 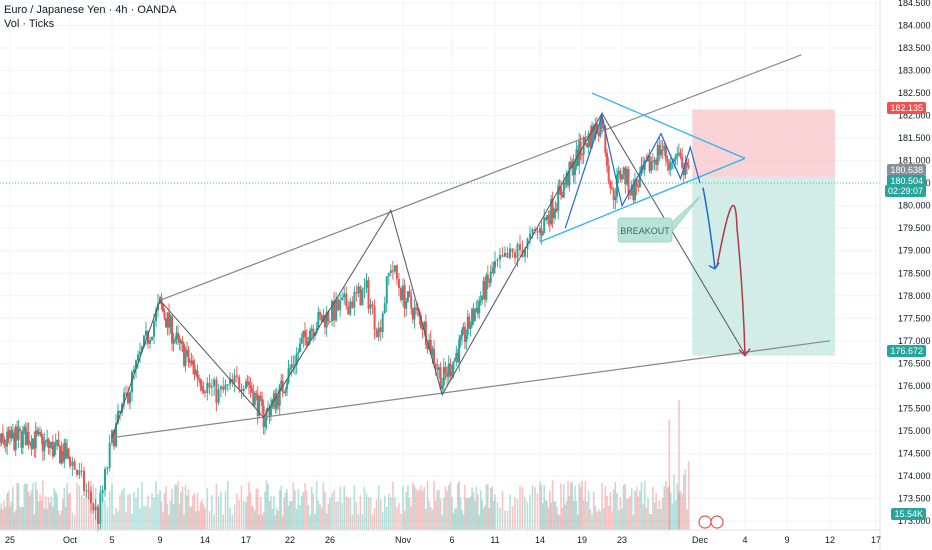 What do you see at coordinates (700, 540) in the screenshot?
I see `x-tick-label: Dec` at bounding box center [700, 540].